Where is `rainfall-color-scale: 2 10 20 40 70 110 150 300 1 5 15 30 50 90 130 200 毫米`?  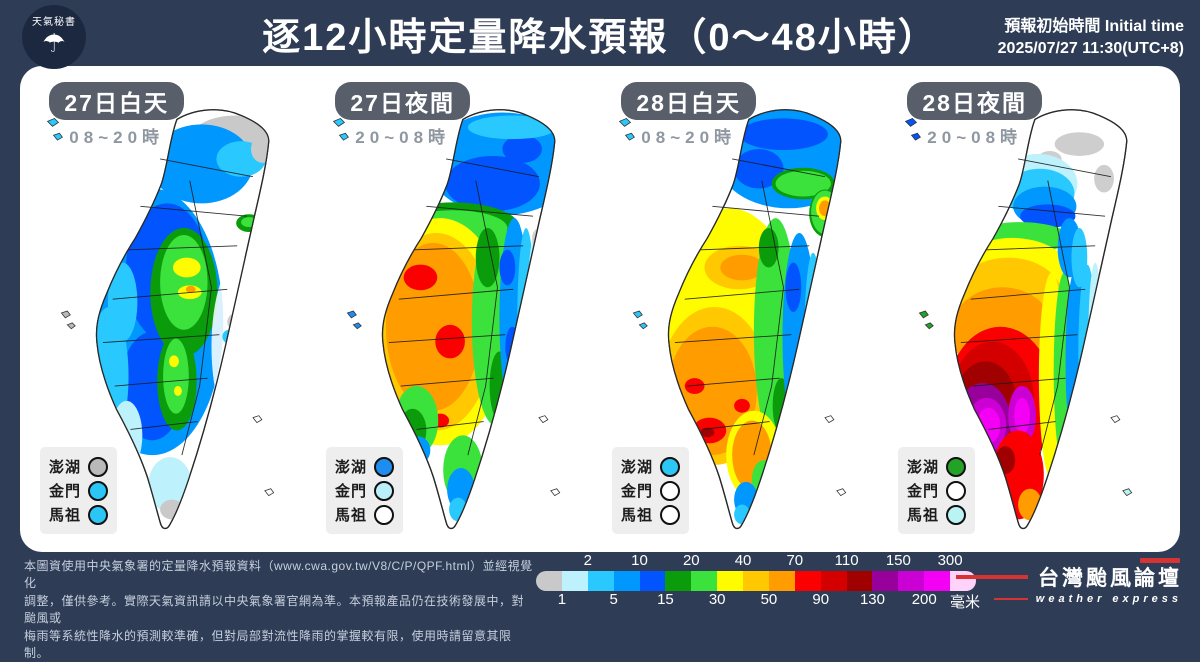
rainfall-color-scale: 2 10 20 40 70 110 150 300 1 5 15 30 50 90 130 200 毫米 is located at coordinates (758, 581).